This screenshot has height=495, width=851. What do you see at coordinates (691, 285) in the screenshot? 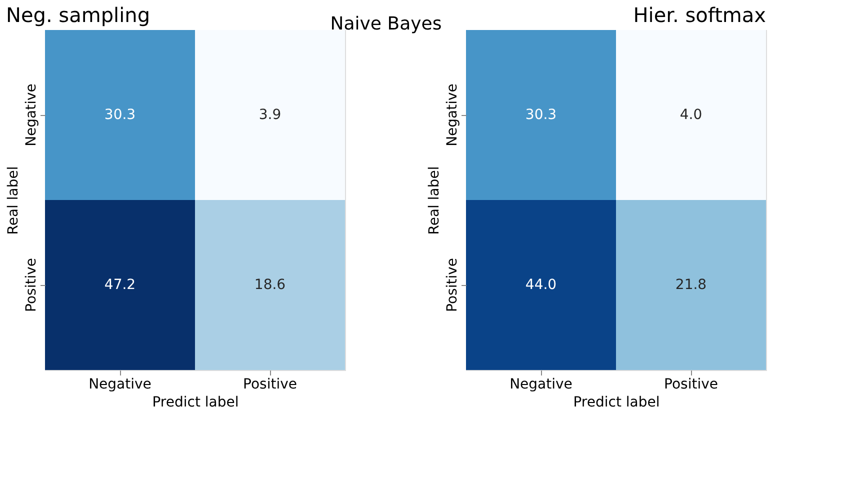
I see `data-label: 21.8` at bounding box center [691, 285].